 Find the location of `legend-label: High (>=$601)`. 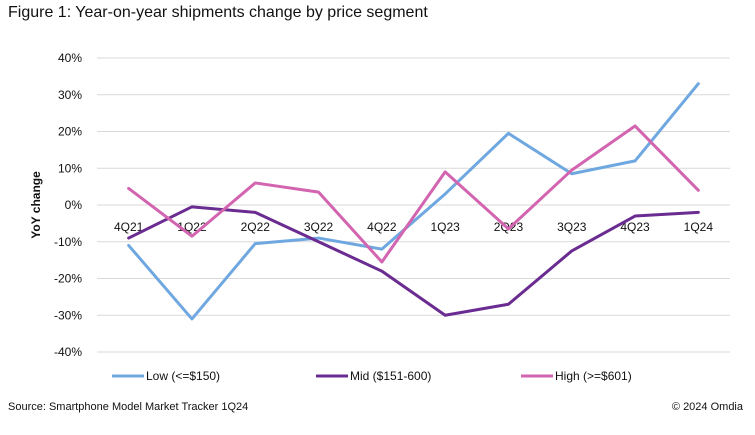

legend-label: High (>=$601) is located at coordinates (593, 376).